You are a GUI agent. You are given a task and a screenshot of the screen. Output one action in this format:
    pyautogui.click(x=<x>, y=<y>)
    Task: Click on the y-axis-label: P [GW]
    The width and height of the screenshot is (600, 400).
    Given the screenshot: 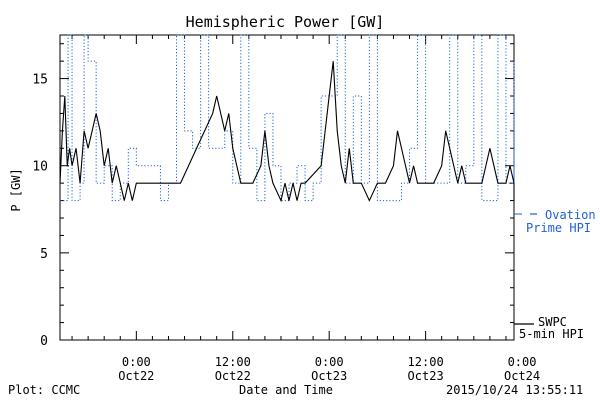 What is the action you would take?
    pyautogui.click(x=16, y=189)
    